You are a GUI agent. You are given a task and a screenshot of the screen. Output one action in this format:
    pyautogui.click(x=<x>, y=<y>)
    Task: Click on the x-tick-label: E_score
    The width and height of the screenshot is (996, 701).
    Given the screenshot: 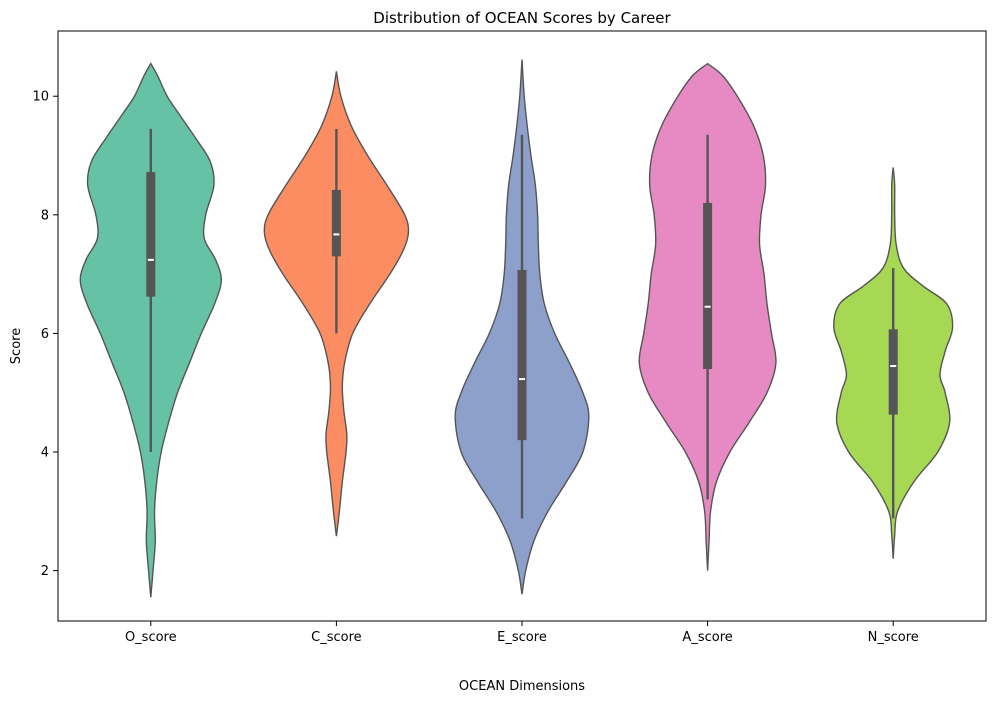 What is the action you would take?
    pyautogui.click(x=522, y=637)
    